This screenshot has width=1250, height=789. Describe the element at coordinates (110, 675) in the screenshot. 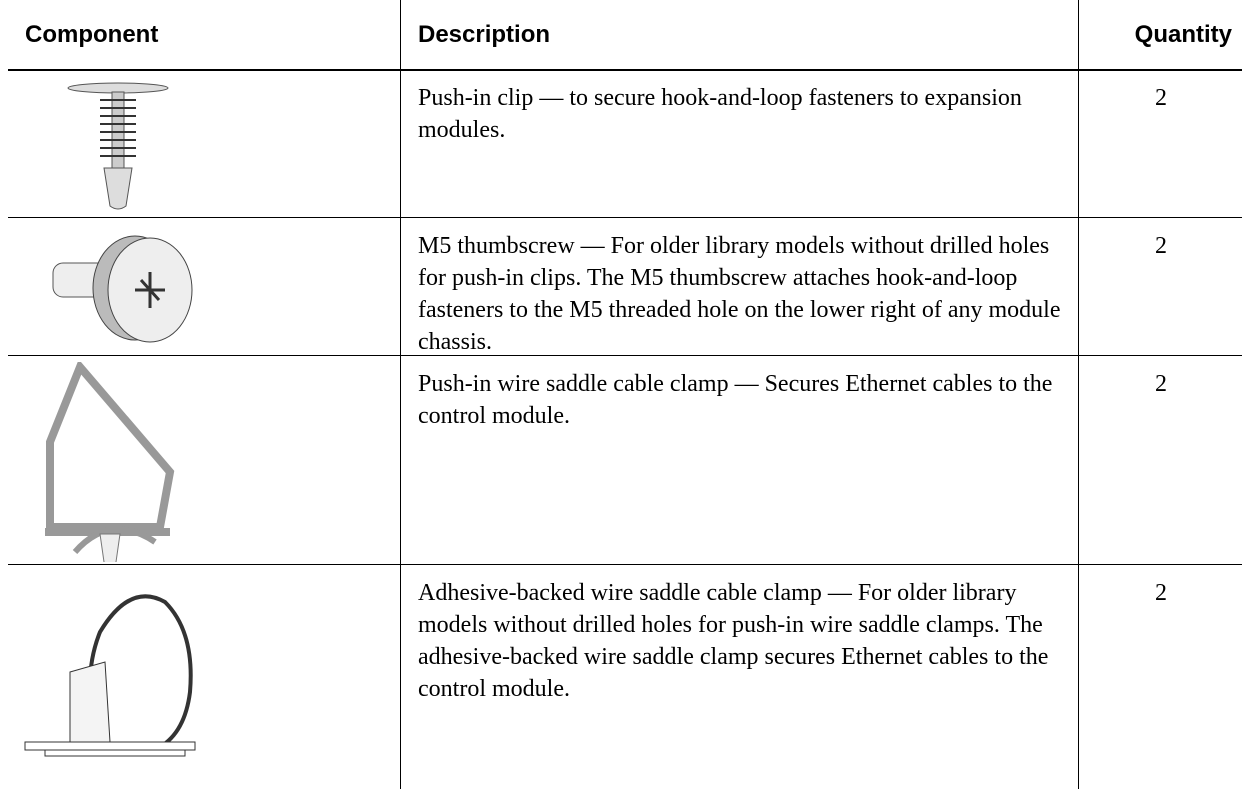

I see `adhesive-clamp-icon` at that location.